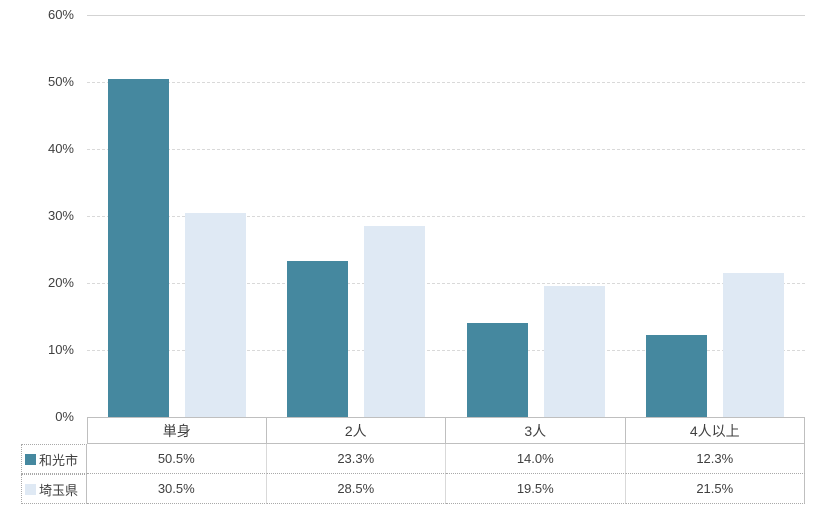 This screenshot has height=510, width=820. Describe the element at coordinates (60, 282) in the screenshot. I see `y-tick-label: 20%` at that location.